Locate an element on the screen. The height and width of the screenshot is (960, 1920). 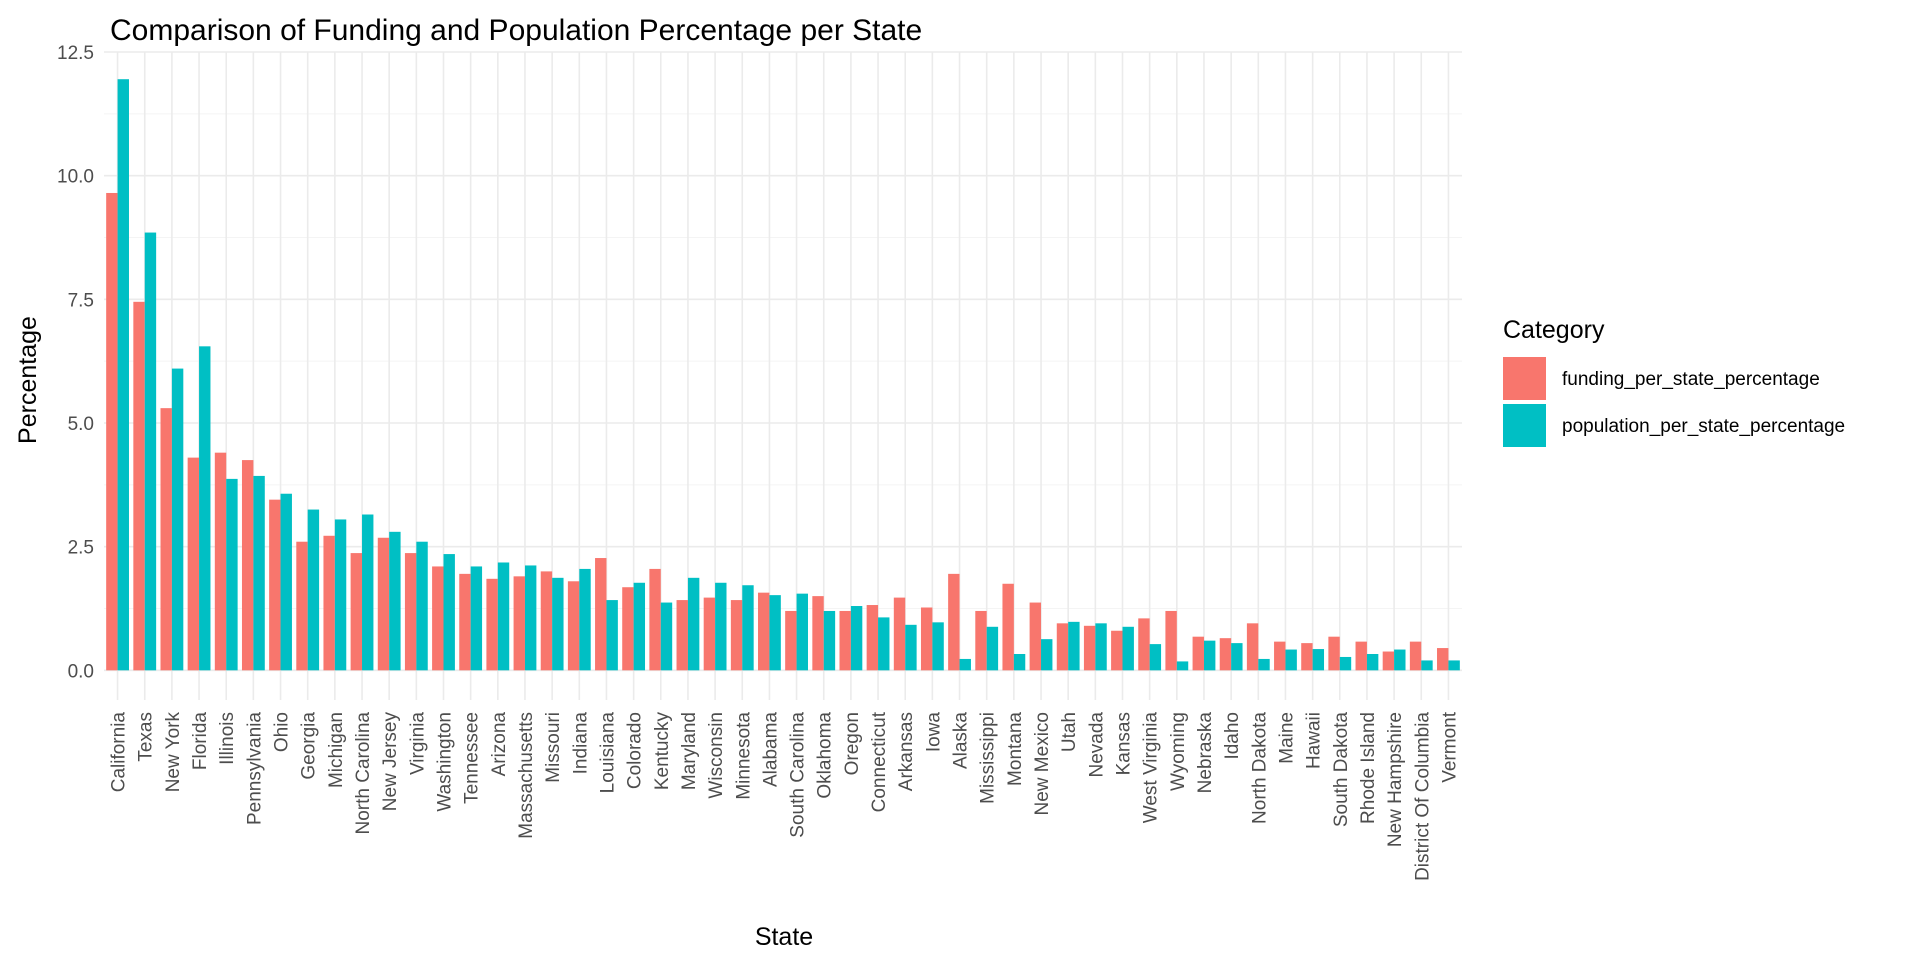
x-tick-label: Pennsylvania is located at coordinates (254, 768).